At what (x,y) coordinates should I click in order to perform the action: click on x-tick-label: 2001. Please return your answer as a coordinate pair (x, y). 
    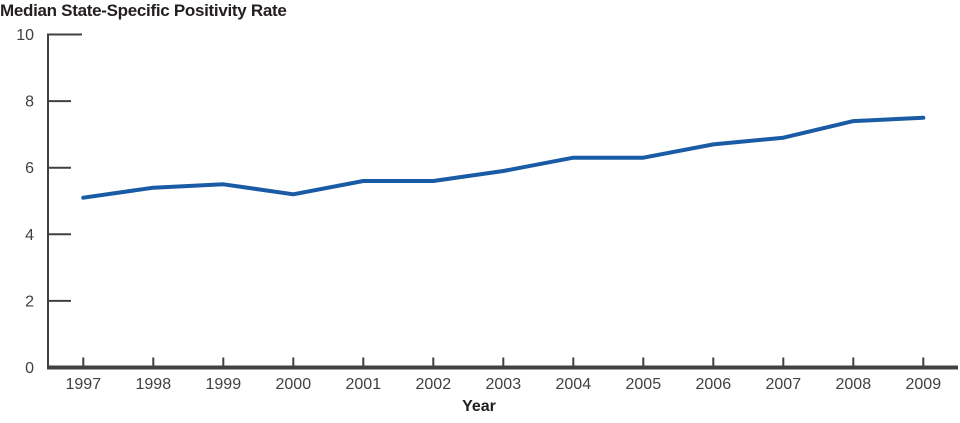
    Looking at the image, I should click on (364, 384).